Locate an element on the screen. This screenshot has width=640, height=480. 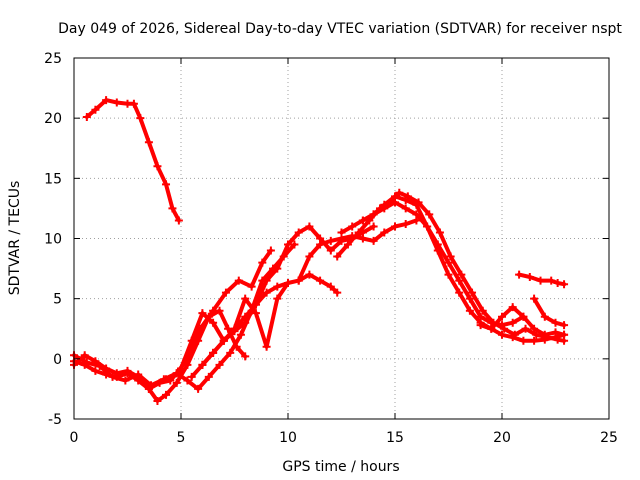
y-axis-title: SDTVAR / TECUs is located at coordinates (15, 238).